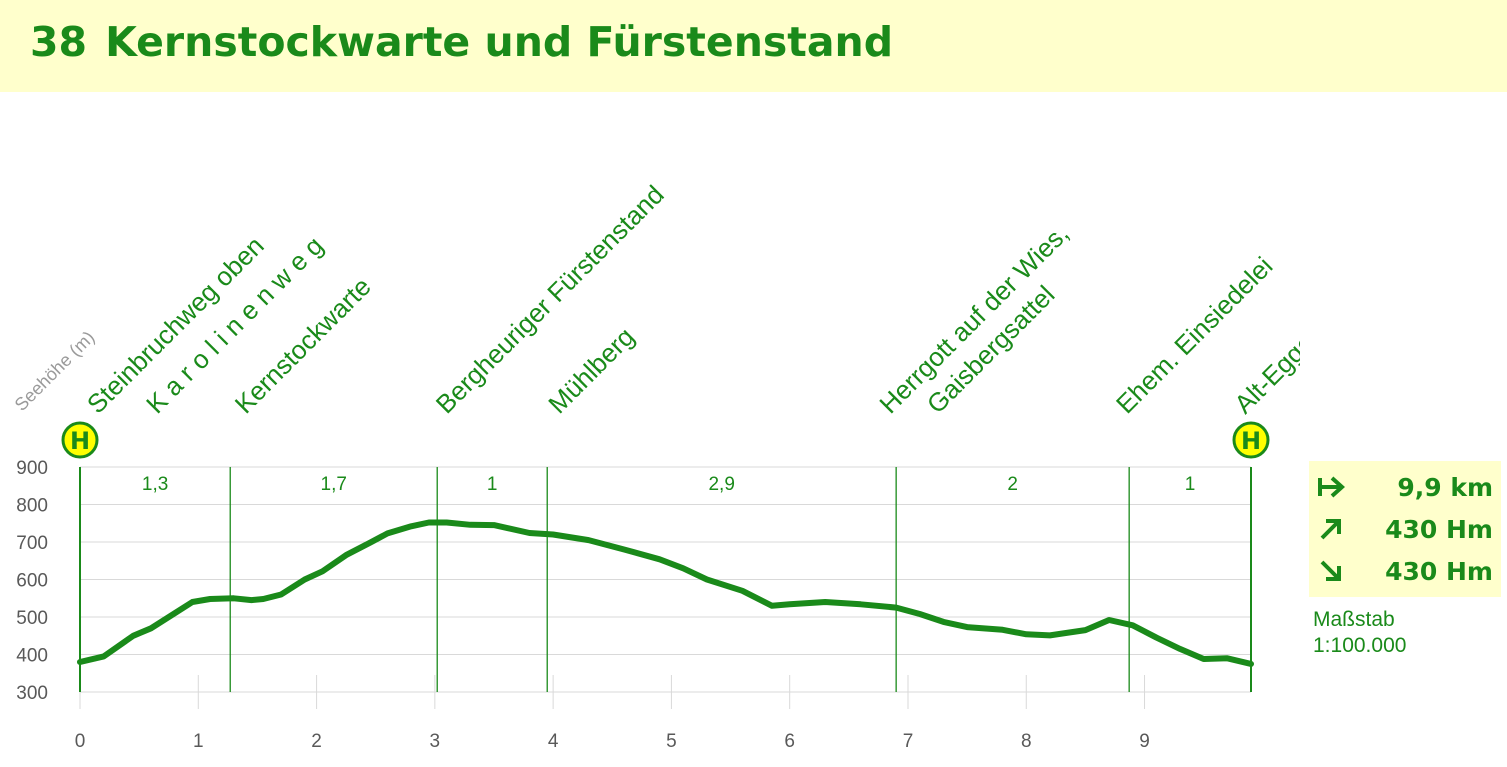 This screenshot has width=1507, height=767. Describe the element at coordinates (1332, 532) in the screenshot. I see `arrow-up-right-icon` at that location.